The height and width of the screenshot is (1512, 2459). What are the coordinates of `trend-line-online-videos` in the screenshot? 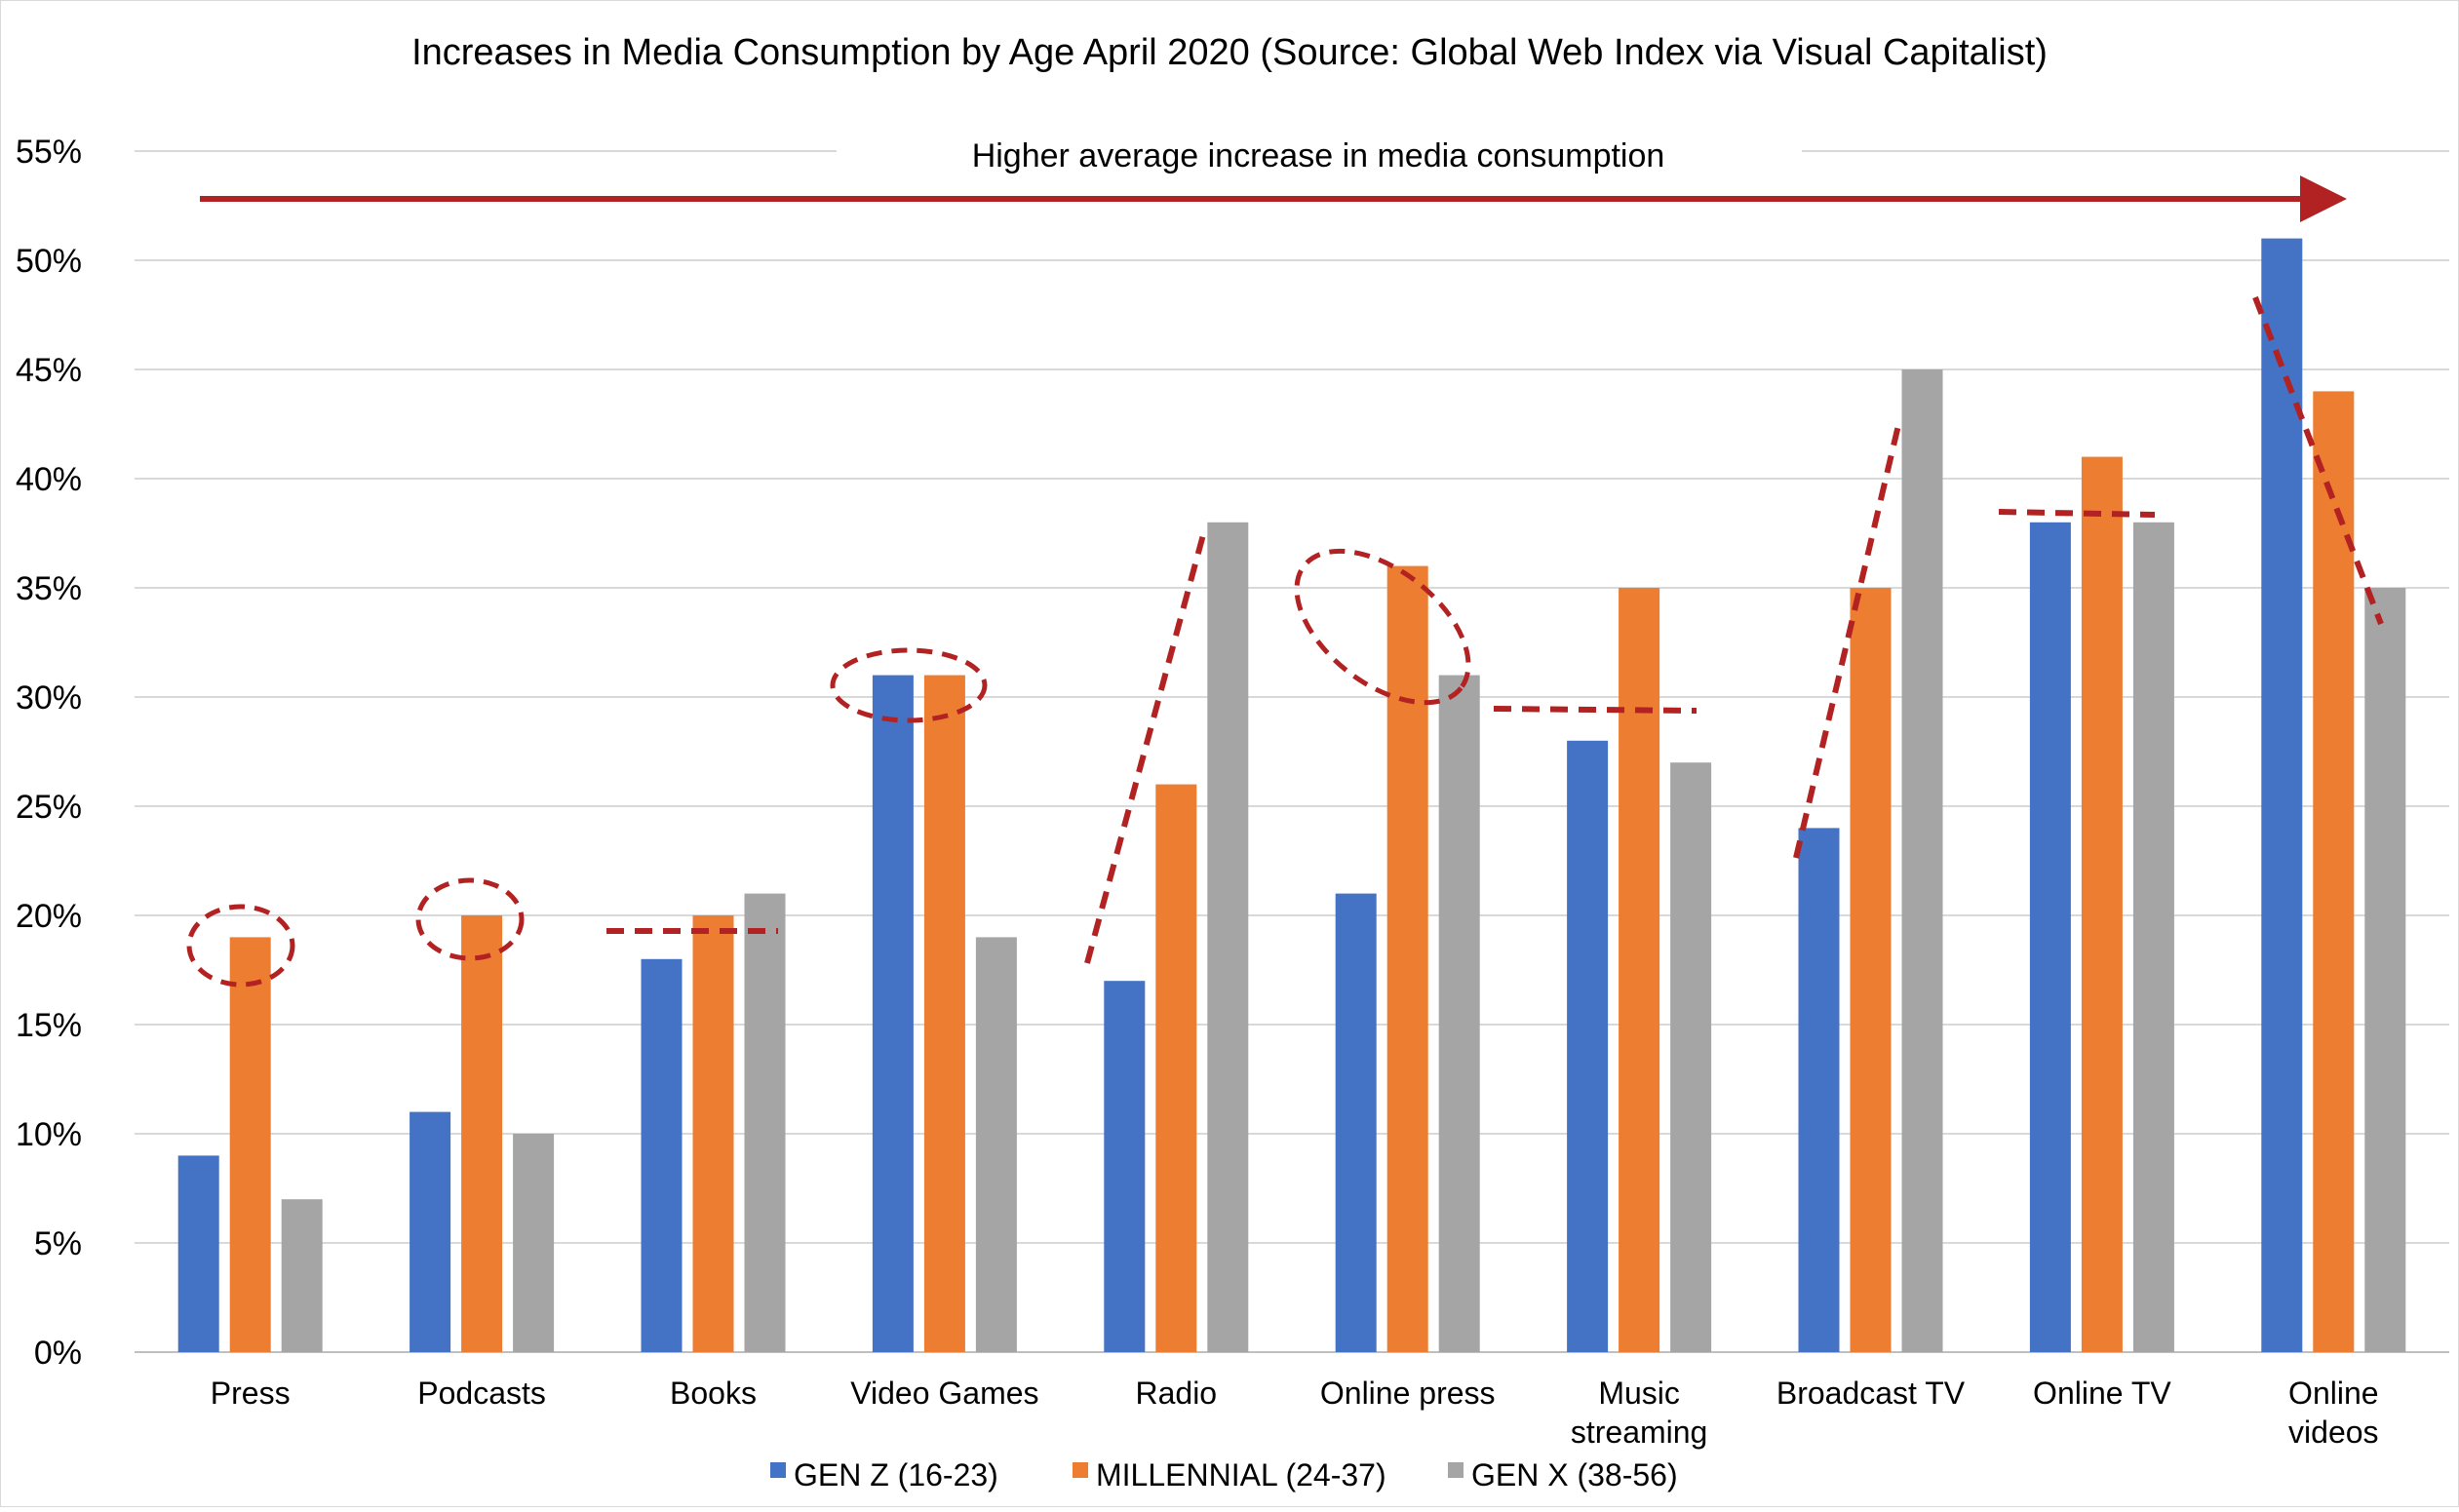 It's located at (2318, 460).